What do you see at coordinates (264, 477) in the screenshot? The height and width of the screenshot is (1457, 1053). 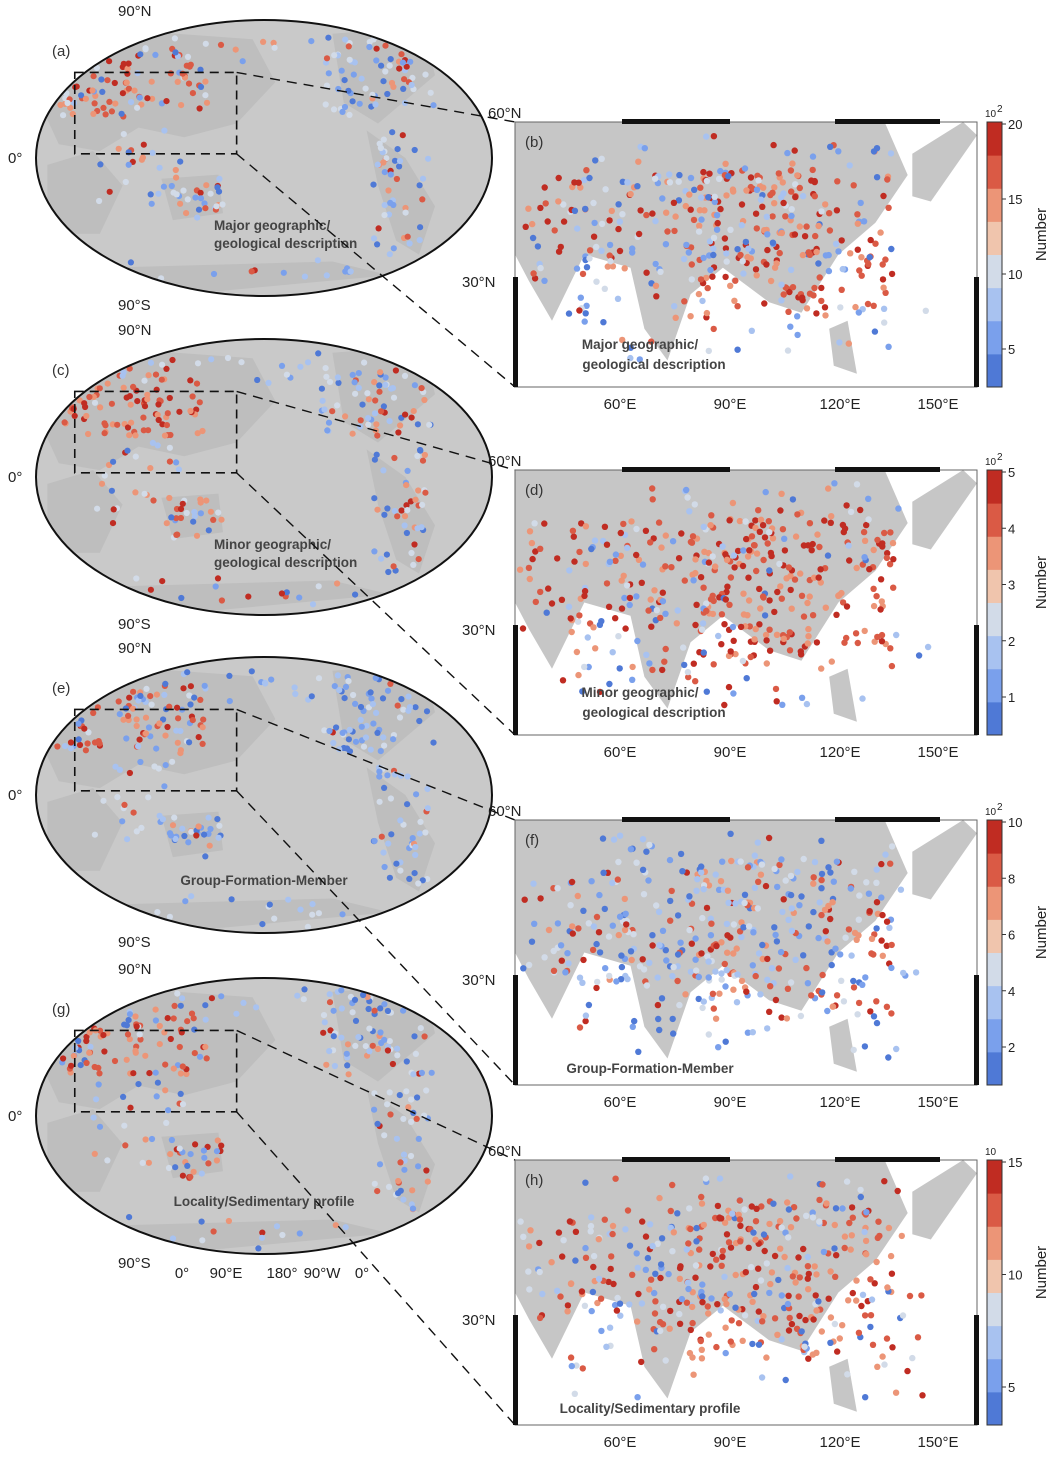 I see `global-map` at bounding box center [264, 477].